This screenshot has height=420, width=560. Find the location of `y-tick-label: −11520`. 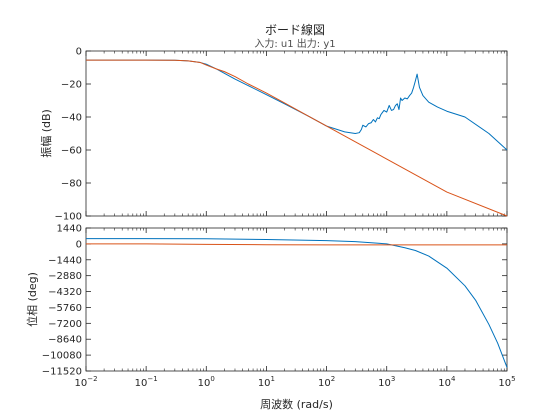

y-tick-label: −11520 is located at coordinates (62, 372).